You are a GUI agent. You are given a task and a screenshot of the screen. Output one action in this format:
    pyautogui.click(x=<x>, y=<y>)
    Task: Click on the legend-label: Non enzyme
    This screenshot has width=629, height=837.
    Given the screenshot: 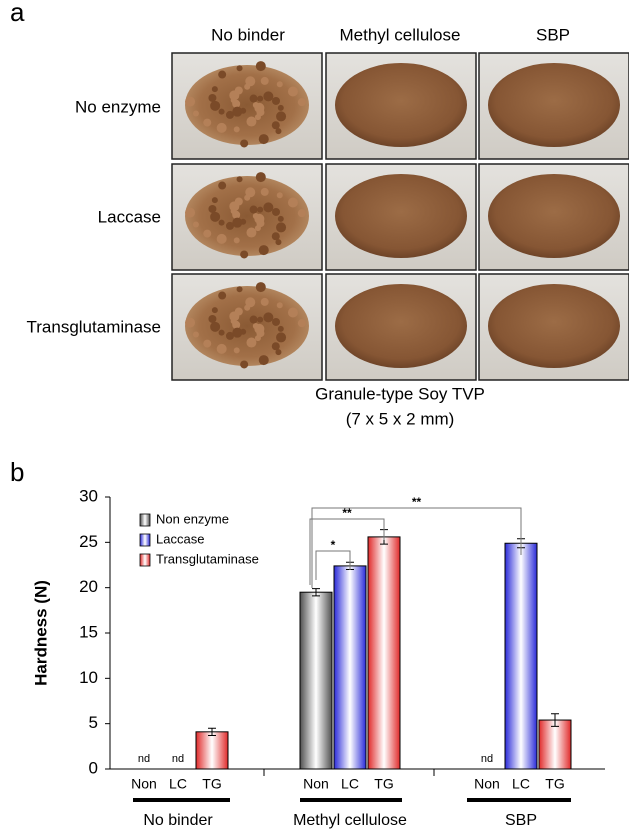 What is the action you would take?
    pyautogui.click(x=192, y=518)
    